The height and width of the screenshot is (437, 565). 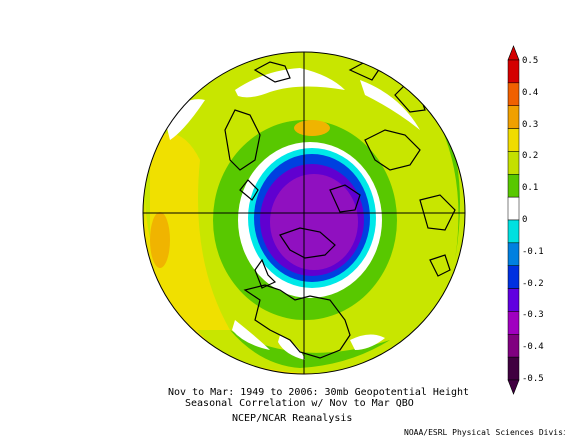 What do you see at coordinates (299, 403) in the screenshot?
I see `caption-line-2: Seasonal Correlation w/ Nov to Mar QBO` at bounding box center [299, 403].